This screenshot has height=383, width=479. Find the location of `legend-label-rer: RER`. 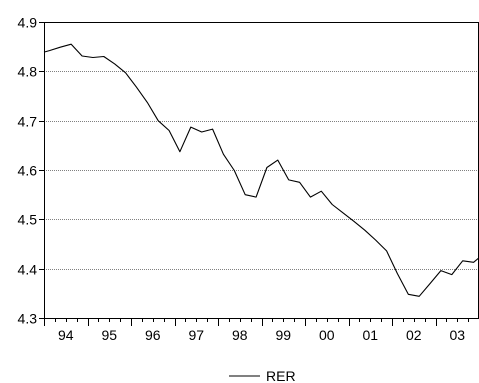

legend-label-rer: RER is located at coordinates (281, 375).